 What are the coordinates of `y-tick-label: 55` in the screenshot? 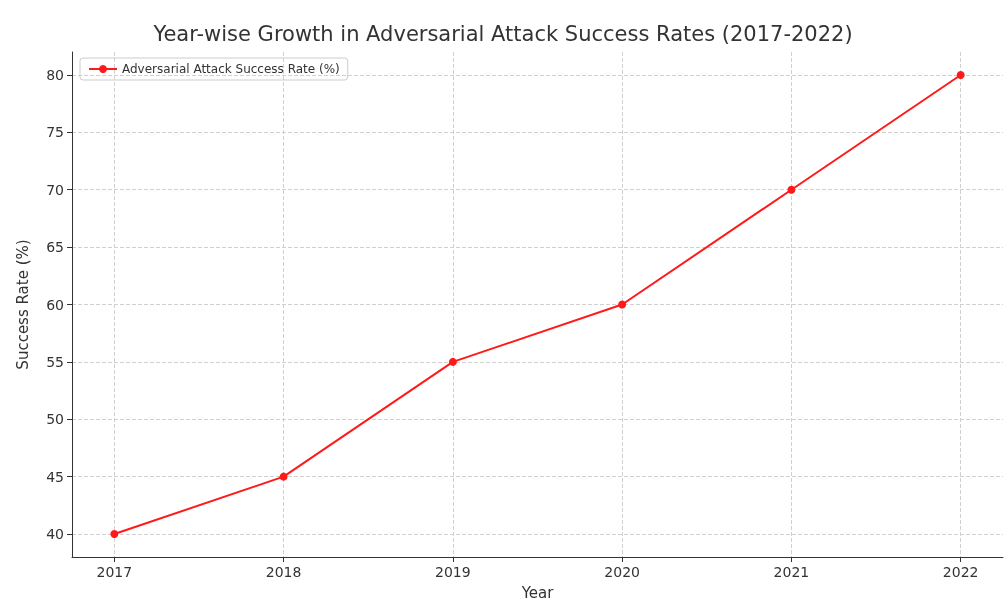 It's located at (55, 361).